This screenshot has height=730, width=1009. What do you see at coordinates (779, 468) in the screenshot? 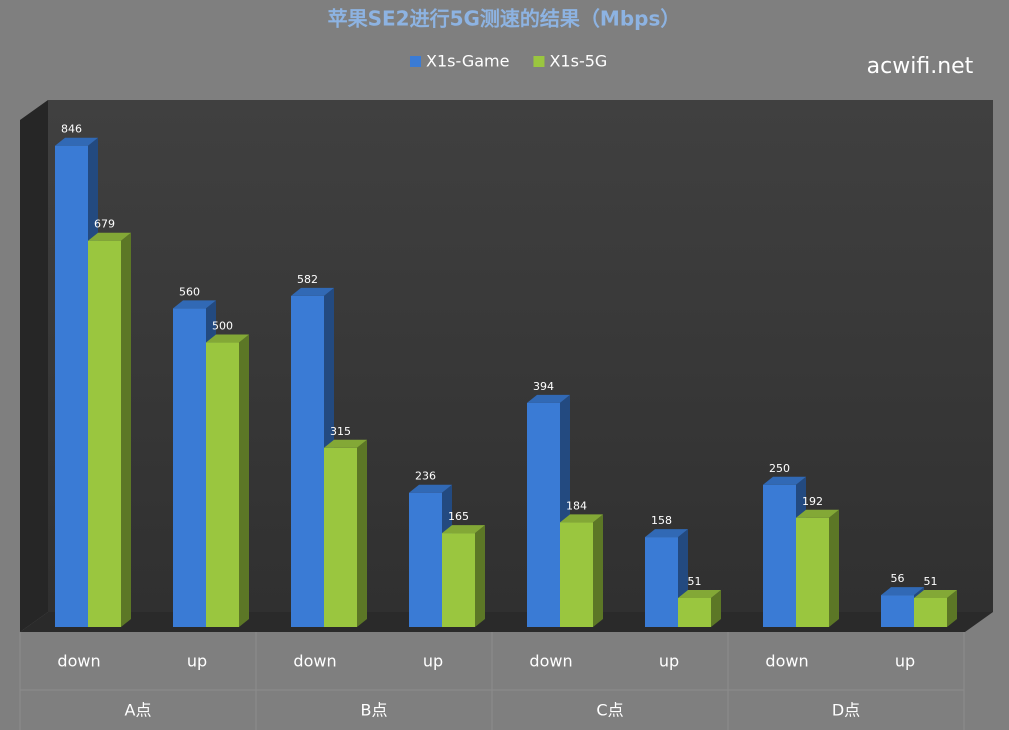
I see `value-label: 250` at bounding box center [779, 468].